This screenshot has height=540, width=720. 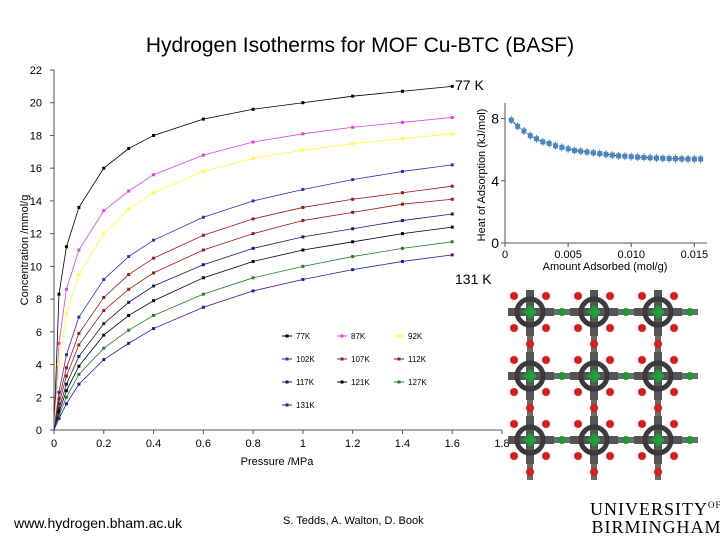 I want to click on legend-label: 92K, so click(x=415, y=336).